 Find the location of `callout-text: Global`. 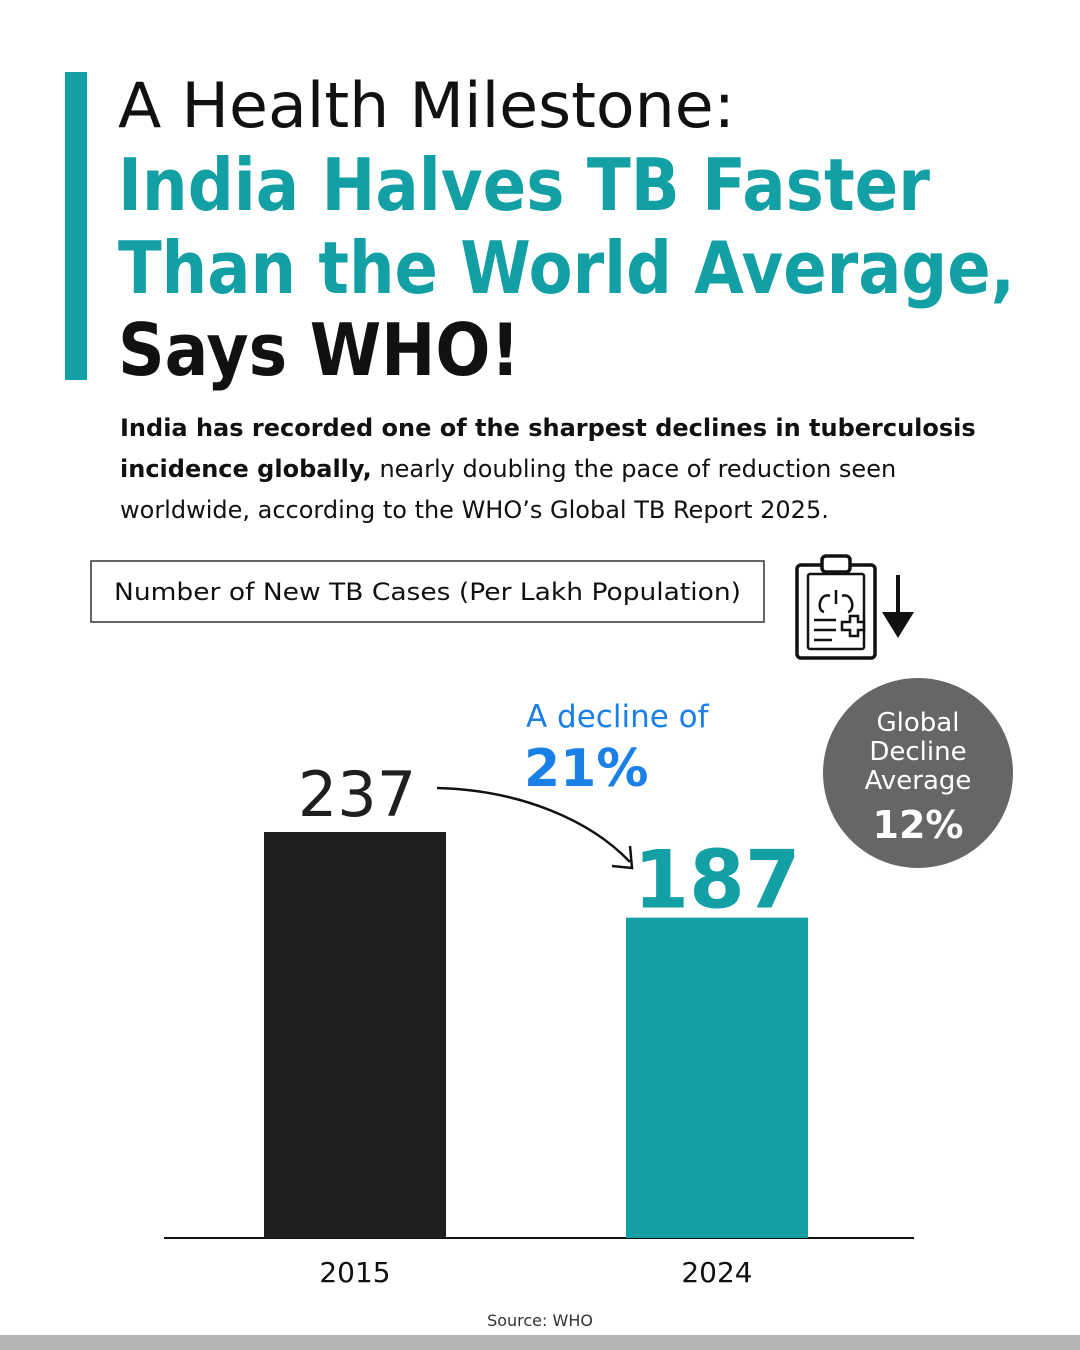

callout-text: Global is located at coordinates (918, 723).